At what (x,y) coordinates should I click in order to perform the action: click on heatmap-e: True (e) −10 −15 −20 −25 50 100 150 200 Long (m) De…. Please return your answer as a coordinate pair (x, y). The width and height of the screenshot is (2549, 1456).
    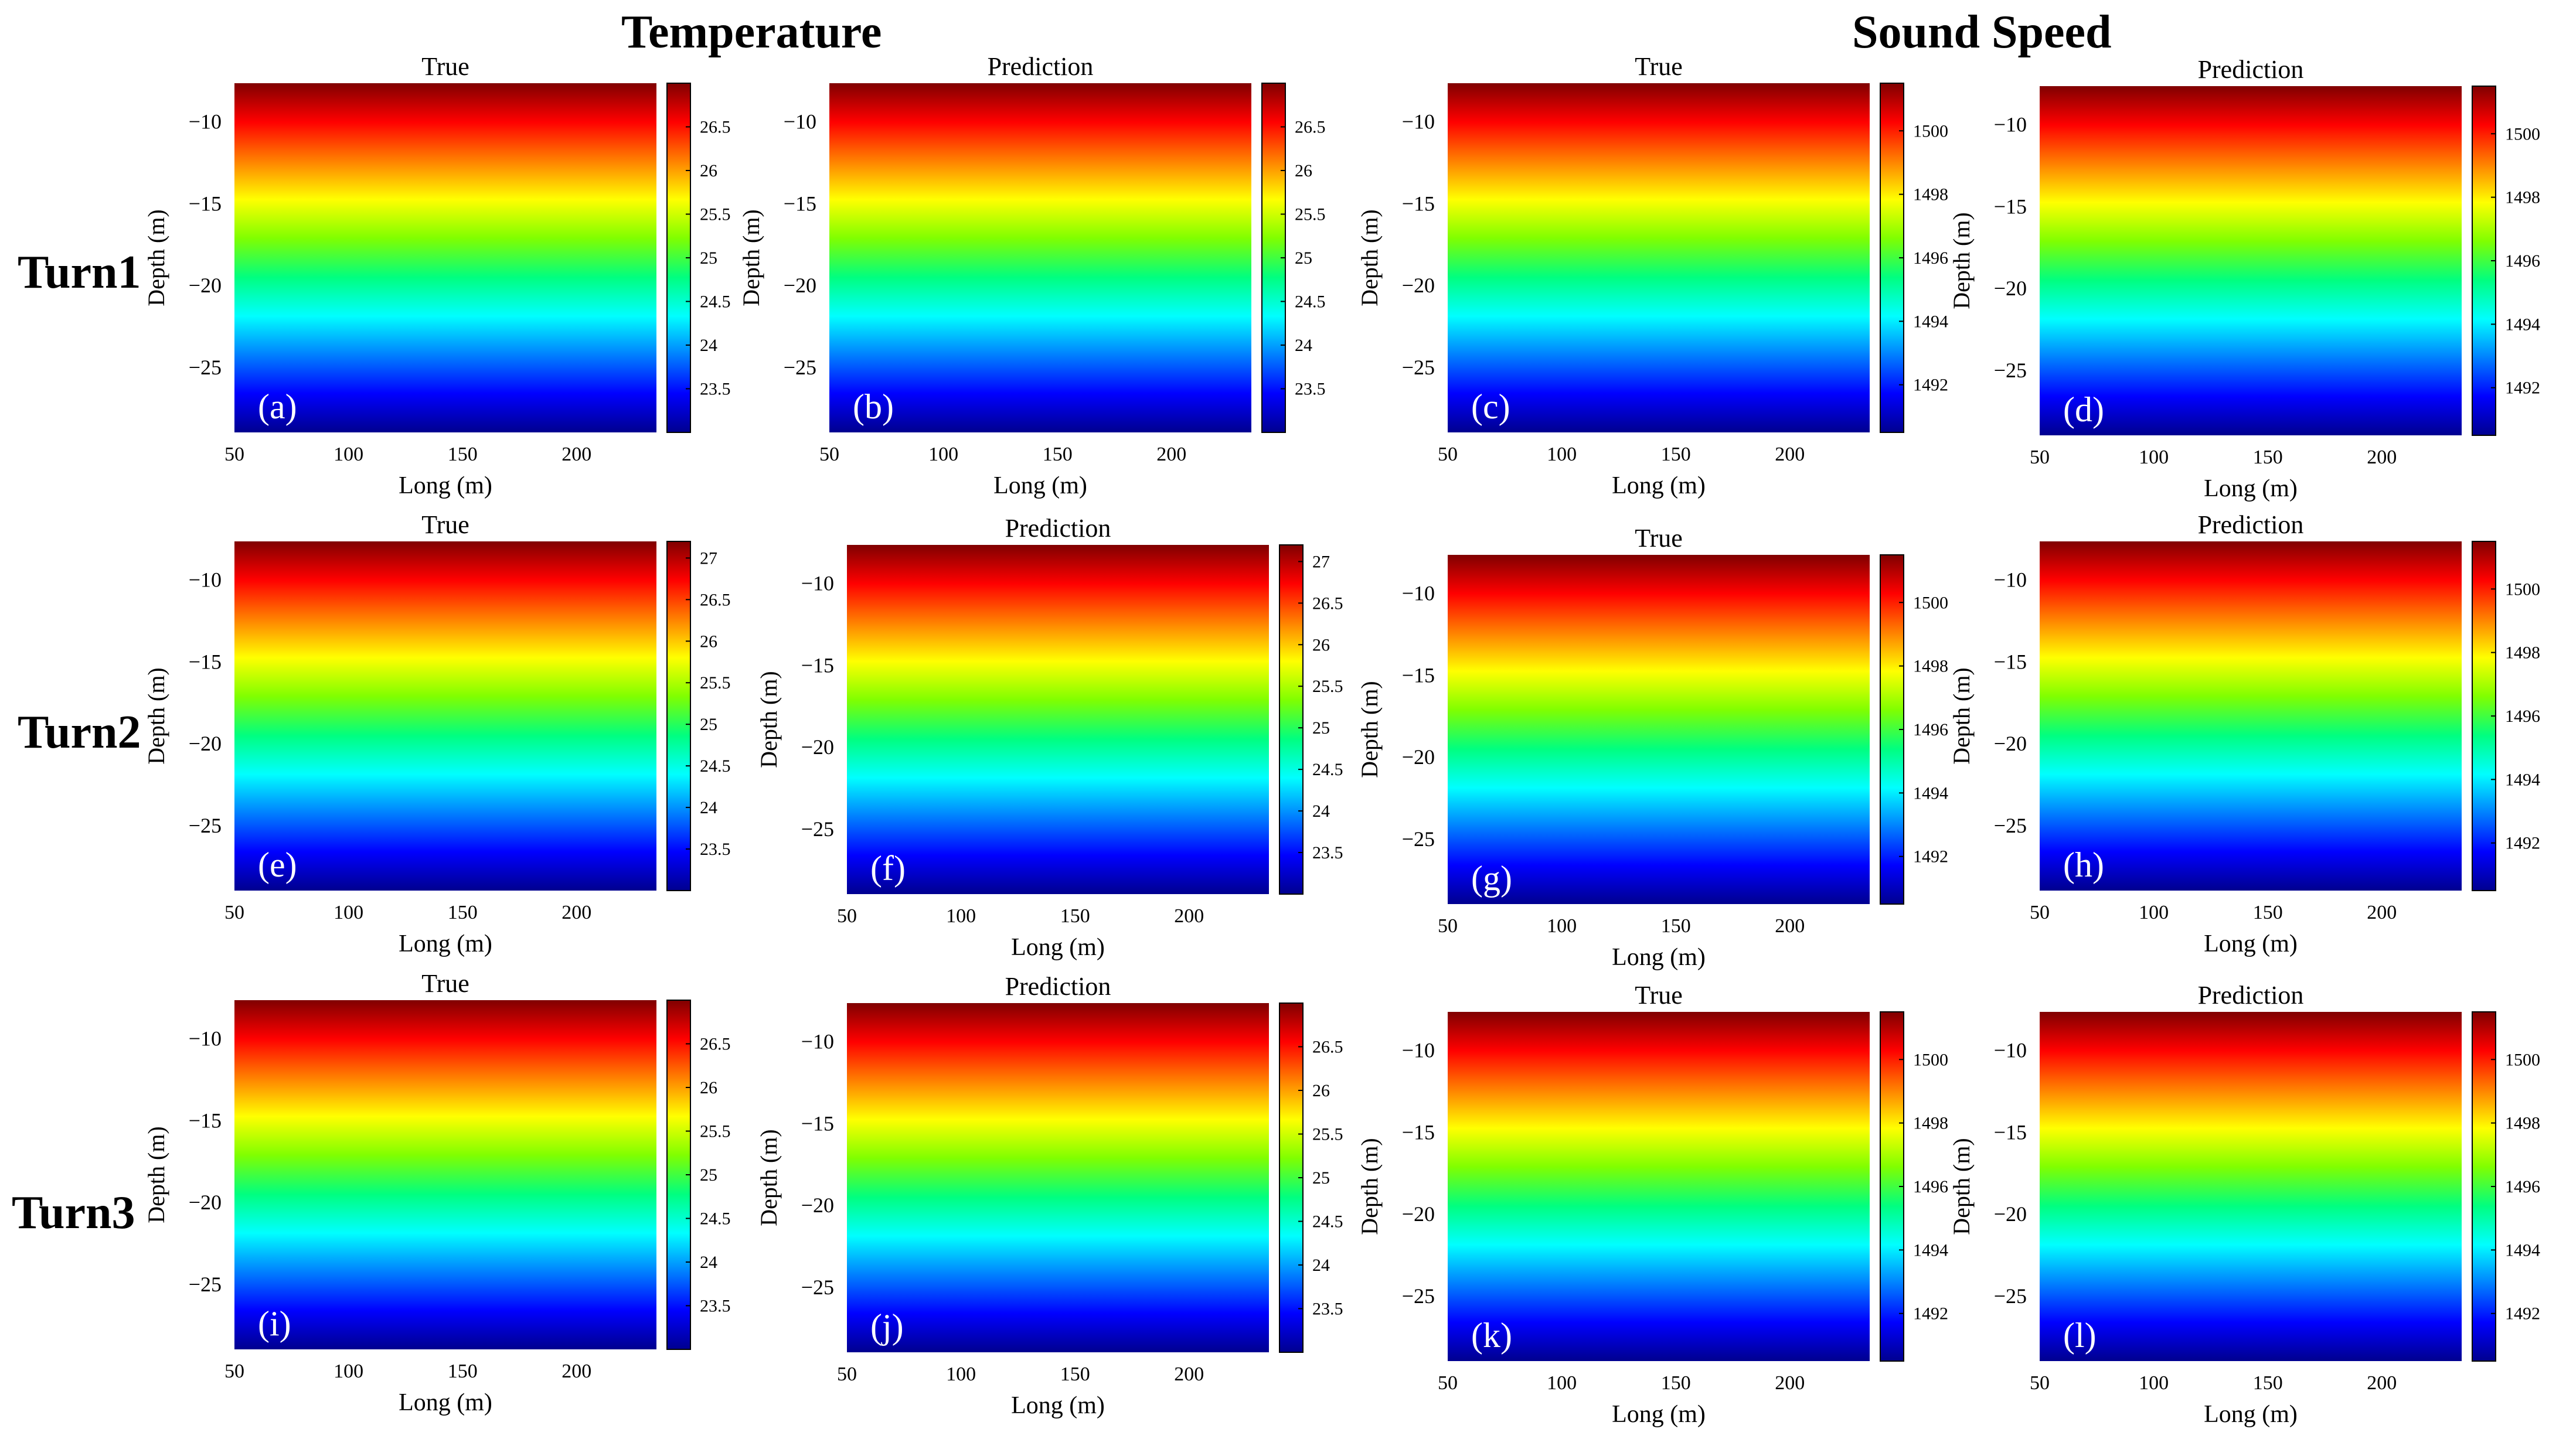
    Looking at the image, I should click on (437, 733).